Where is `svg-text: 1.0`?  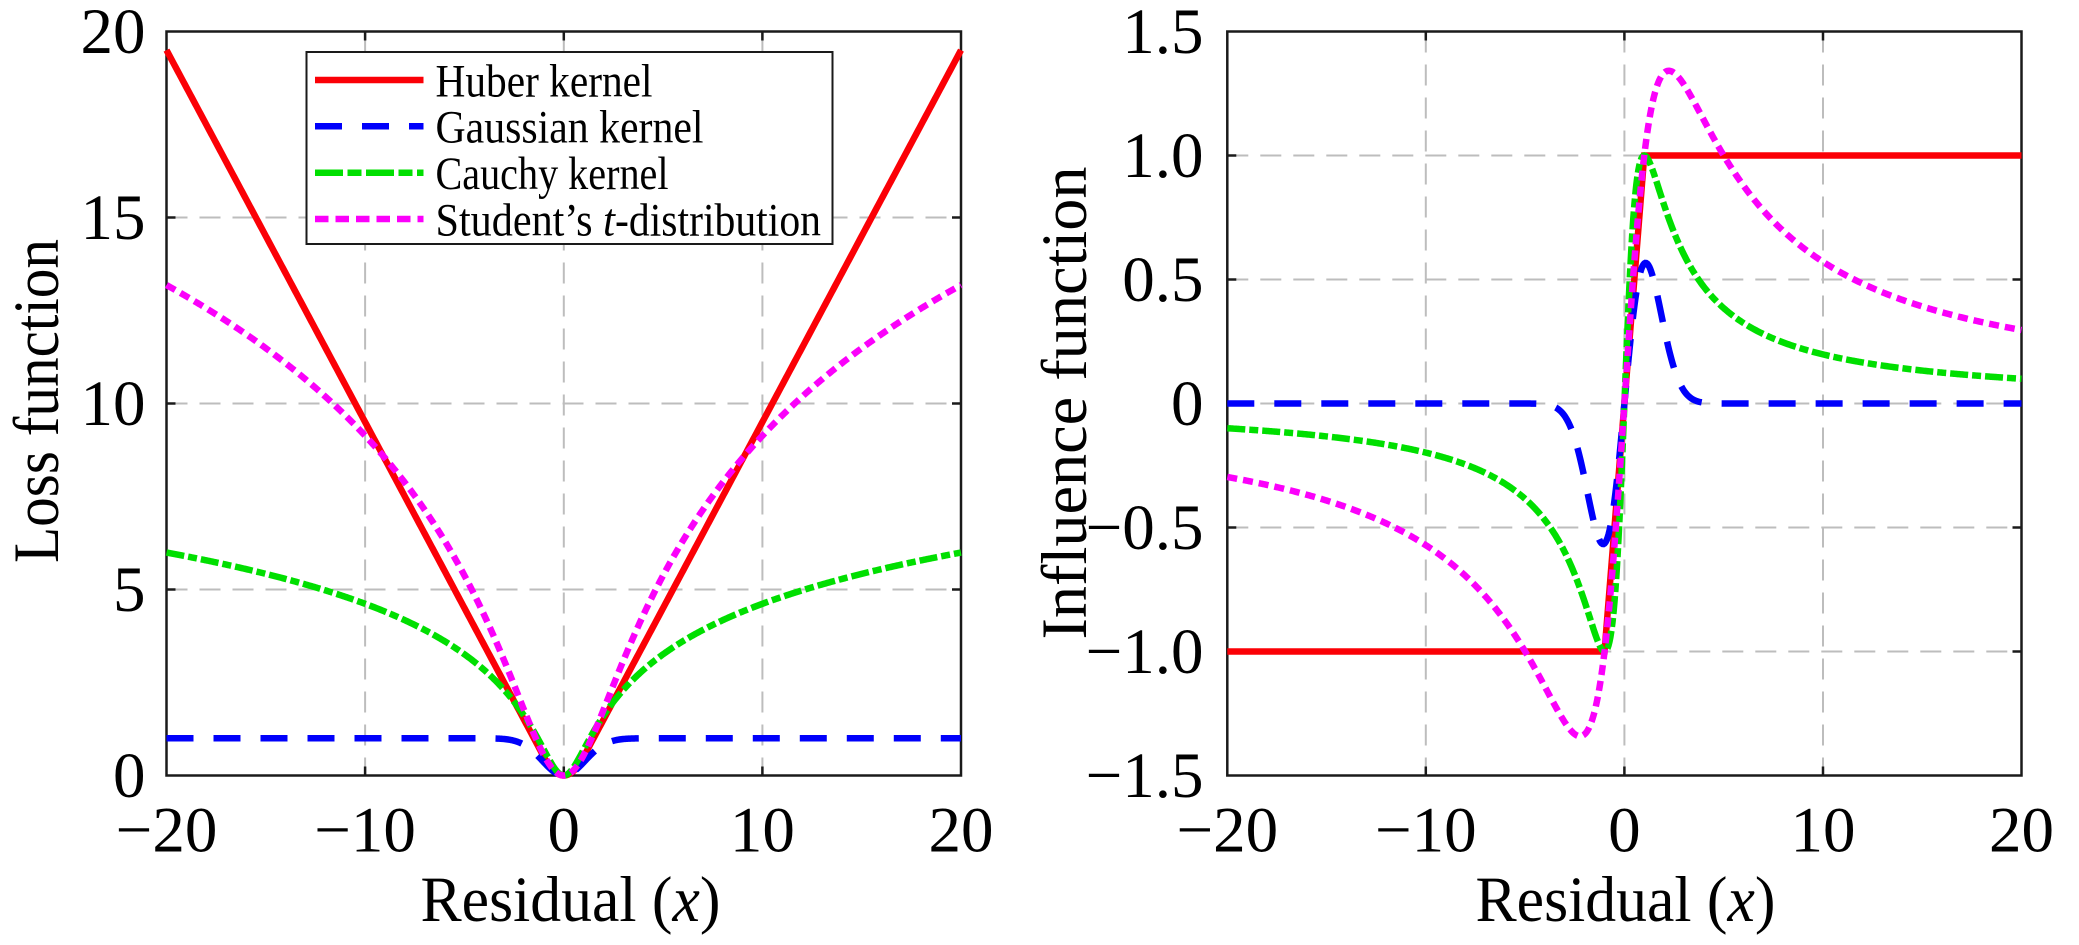 svg-text: 1.0 is located at coordinates (1162, 156).